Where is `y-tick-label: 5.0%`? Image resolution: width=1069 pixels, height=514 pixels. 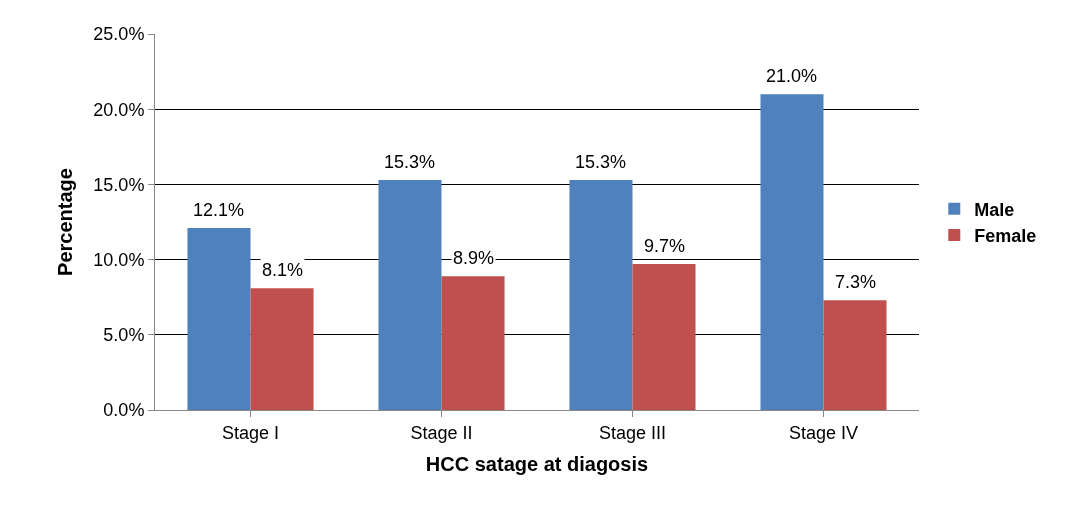
y-tick-label: 5.0% is located at coordinates (124, 335).